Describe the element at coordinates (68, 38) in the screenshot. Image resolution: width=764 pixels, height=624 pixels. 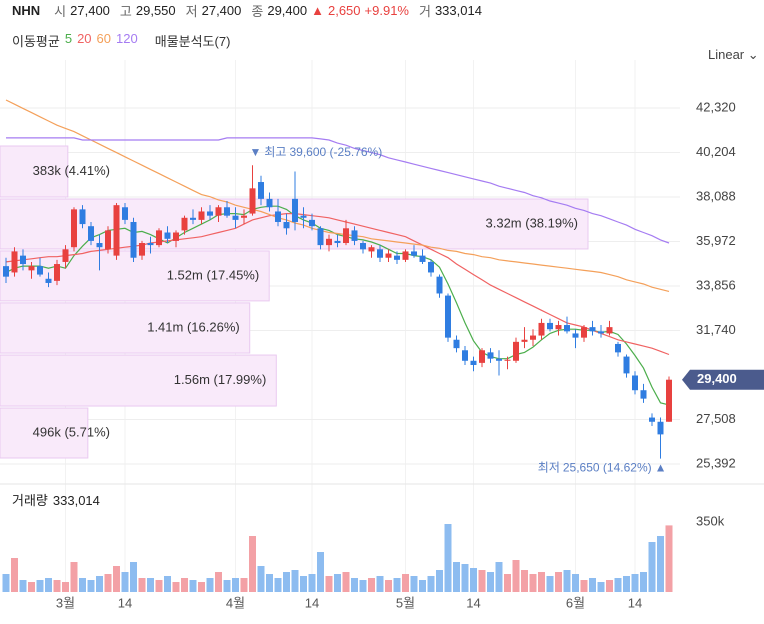
I see `legend-entry: 5` at that location.